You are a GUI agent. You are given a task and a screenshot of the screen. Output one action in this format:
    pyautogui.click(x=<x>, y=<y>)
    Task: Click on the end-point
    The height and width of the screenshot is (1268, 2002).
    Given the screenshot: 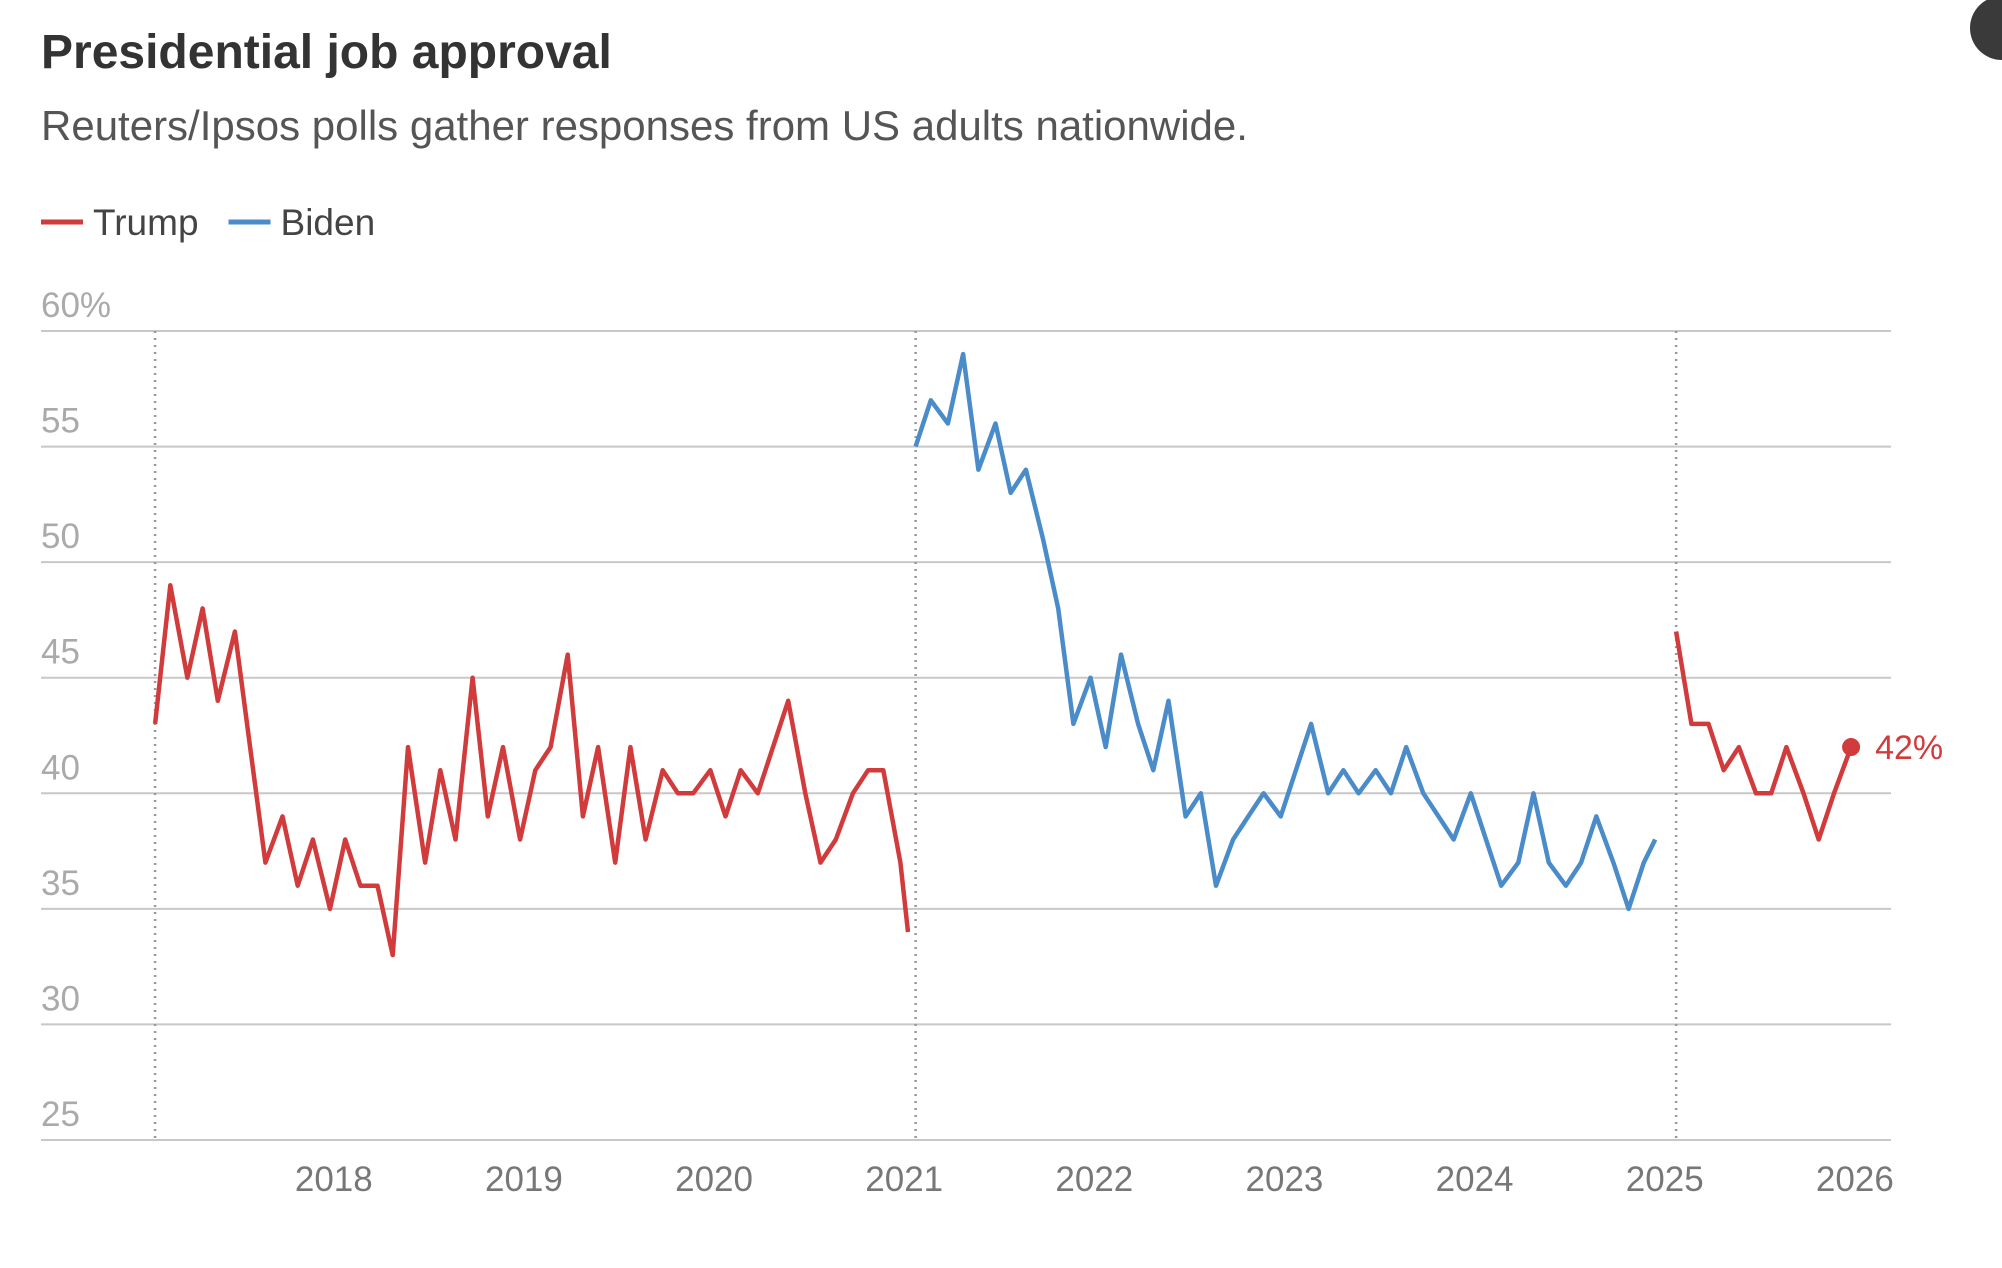 What is the action you would take?
    pyautogui.click(x=1851, y=747)
    